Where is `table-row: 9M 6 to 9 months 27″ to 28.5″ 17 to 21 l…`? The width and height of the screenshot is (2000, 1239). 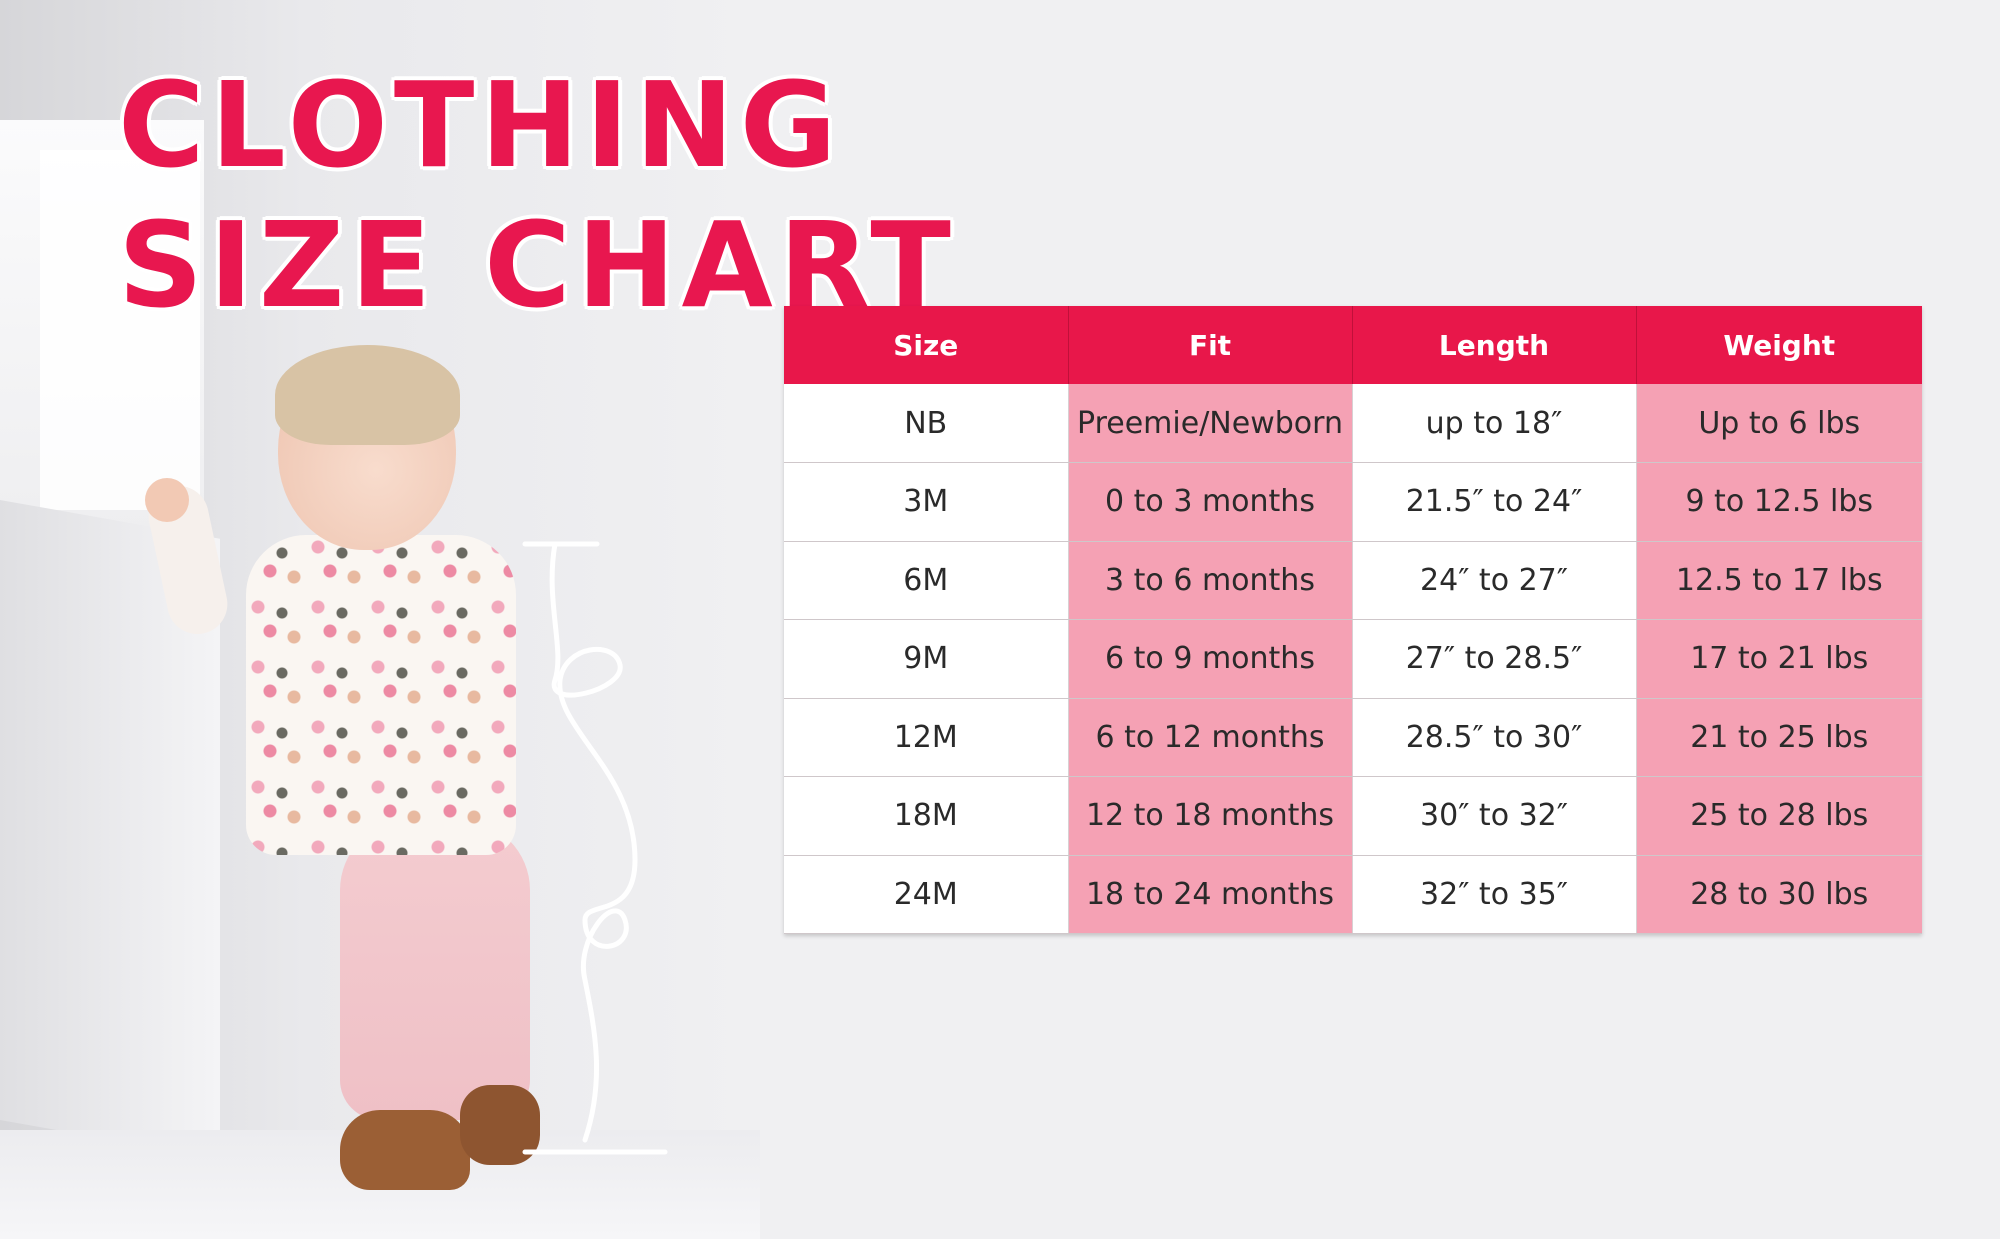 table-row: 9M 6 to 9 months 27″ to 28.5″ 17 to 21 l… is located at coordinates (1353, 659).